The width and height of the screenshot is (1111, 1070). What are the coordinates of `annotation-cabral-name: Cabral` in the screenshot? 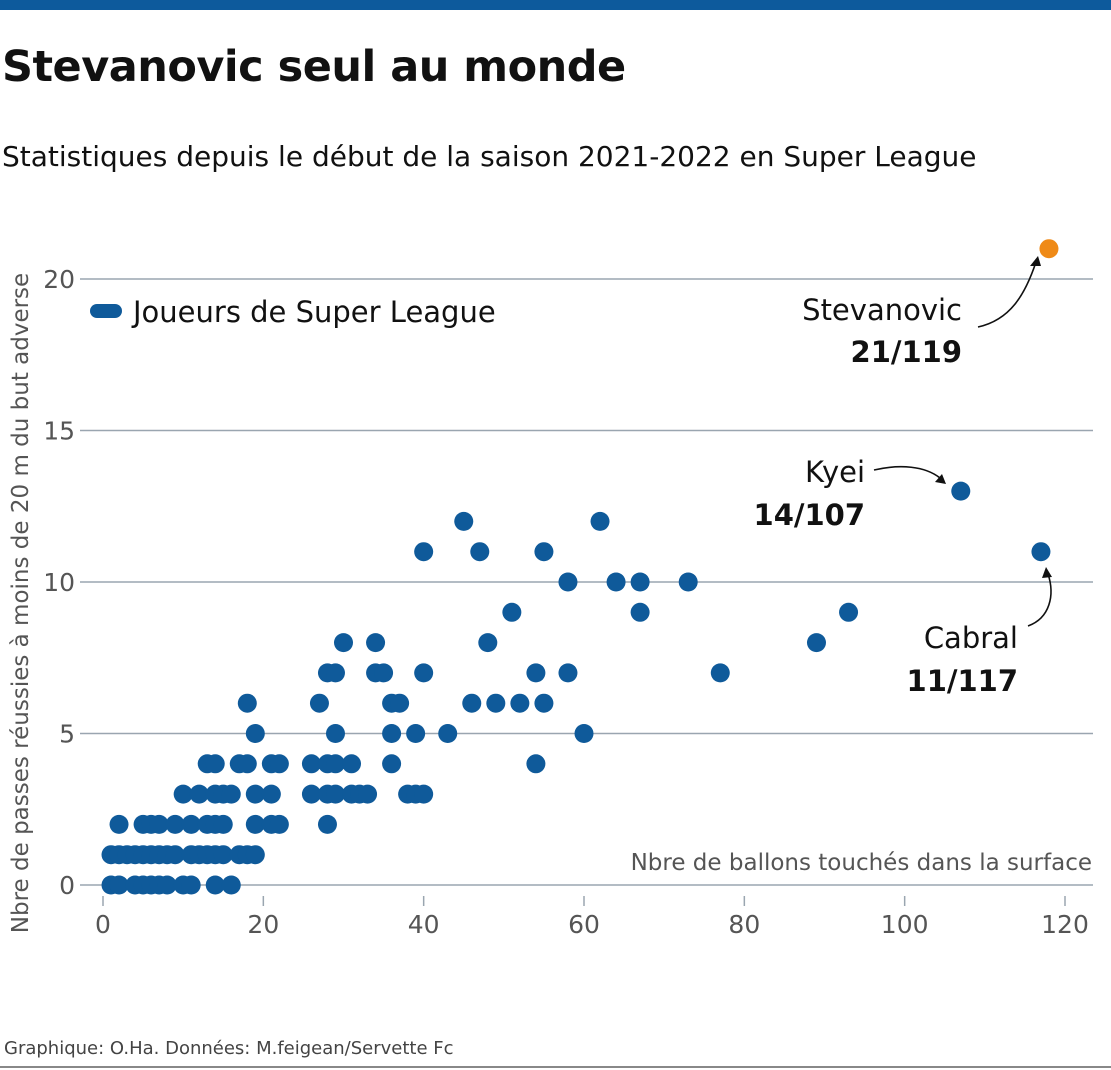 It's located at (971, 638).